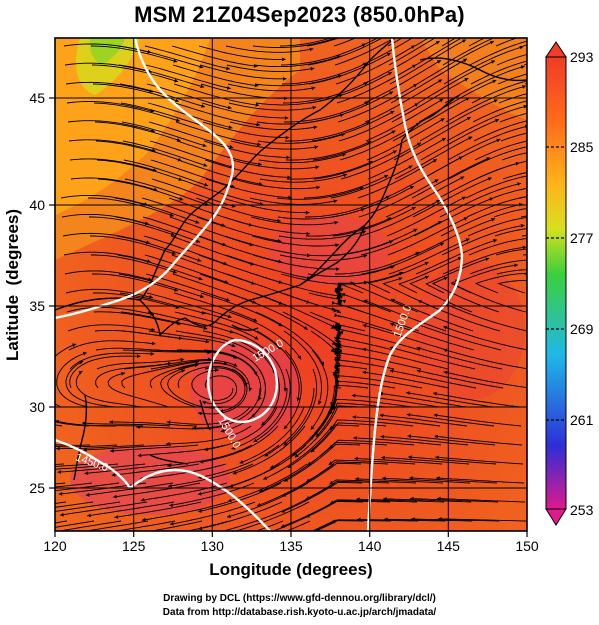 The width and height of the screenshot is (599, 625). What do you see at coordinates (134, 546) in the screenshot?
I see `x-tick-label: 125` at bounding box center [134, 546].